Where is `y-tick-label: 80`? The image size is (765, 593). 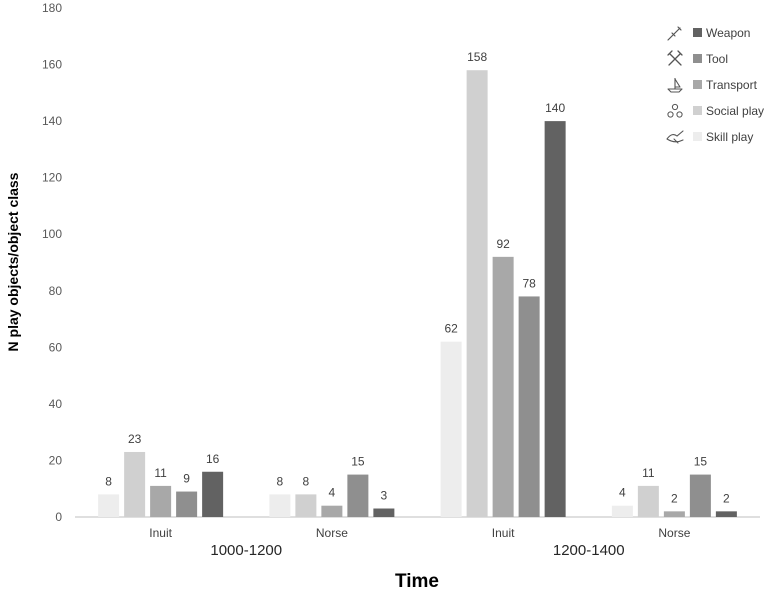
y-tick-label: 80 is located at coordinates (56, 291).